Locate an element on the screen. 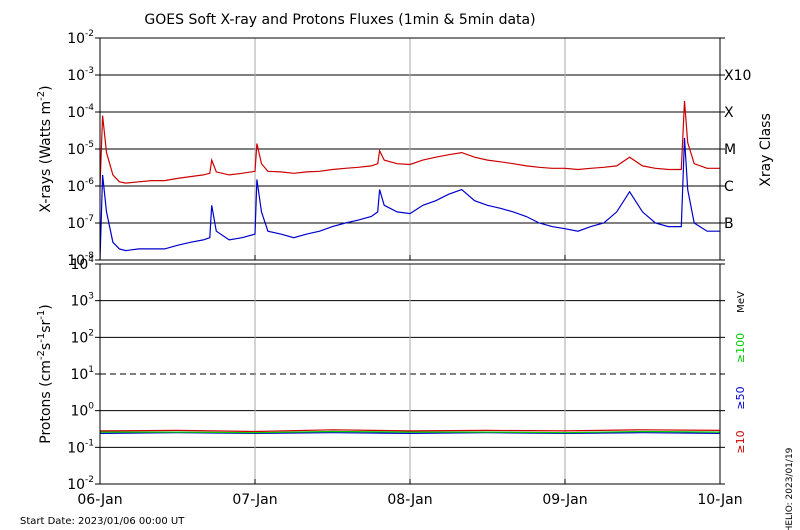  xray-series-line is located at coordinates (409, 143).